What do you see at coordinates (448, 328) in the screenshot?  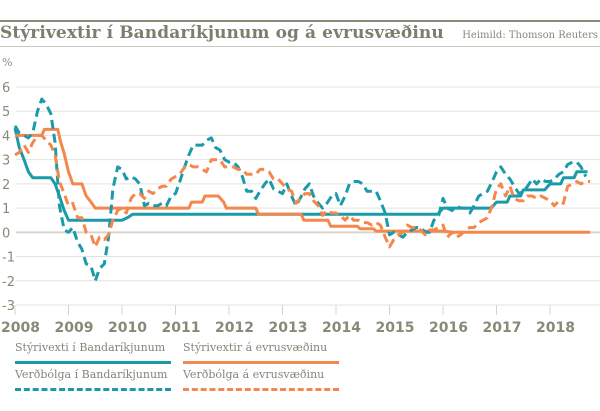 I see `x-tick-label: 2016` at bounding box center [448, 328].